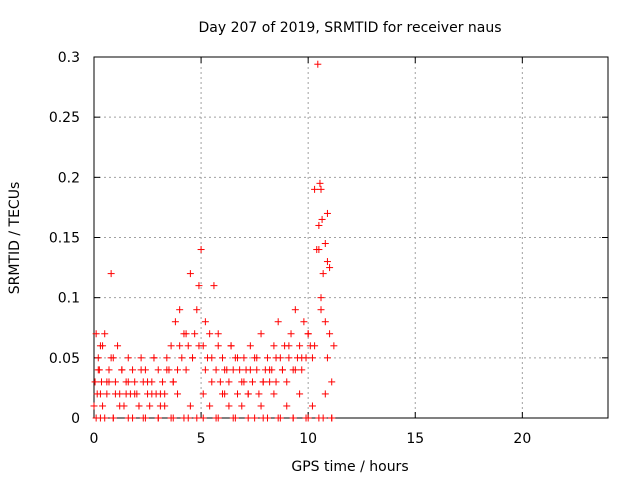 This screenshot has width=640, height=480. What do you see at coordinates (15, 238) in the screenshot?
I see `y-axis-label: SRMTID / TECUs` at bounding box center [15, 238].